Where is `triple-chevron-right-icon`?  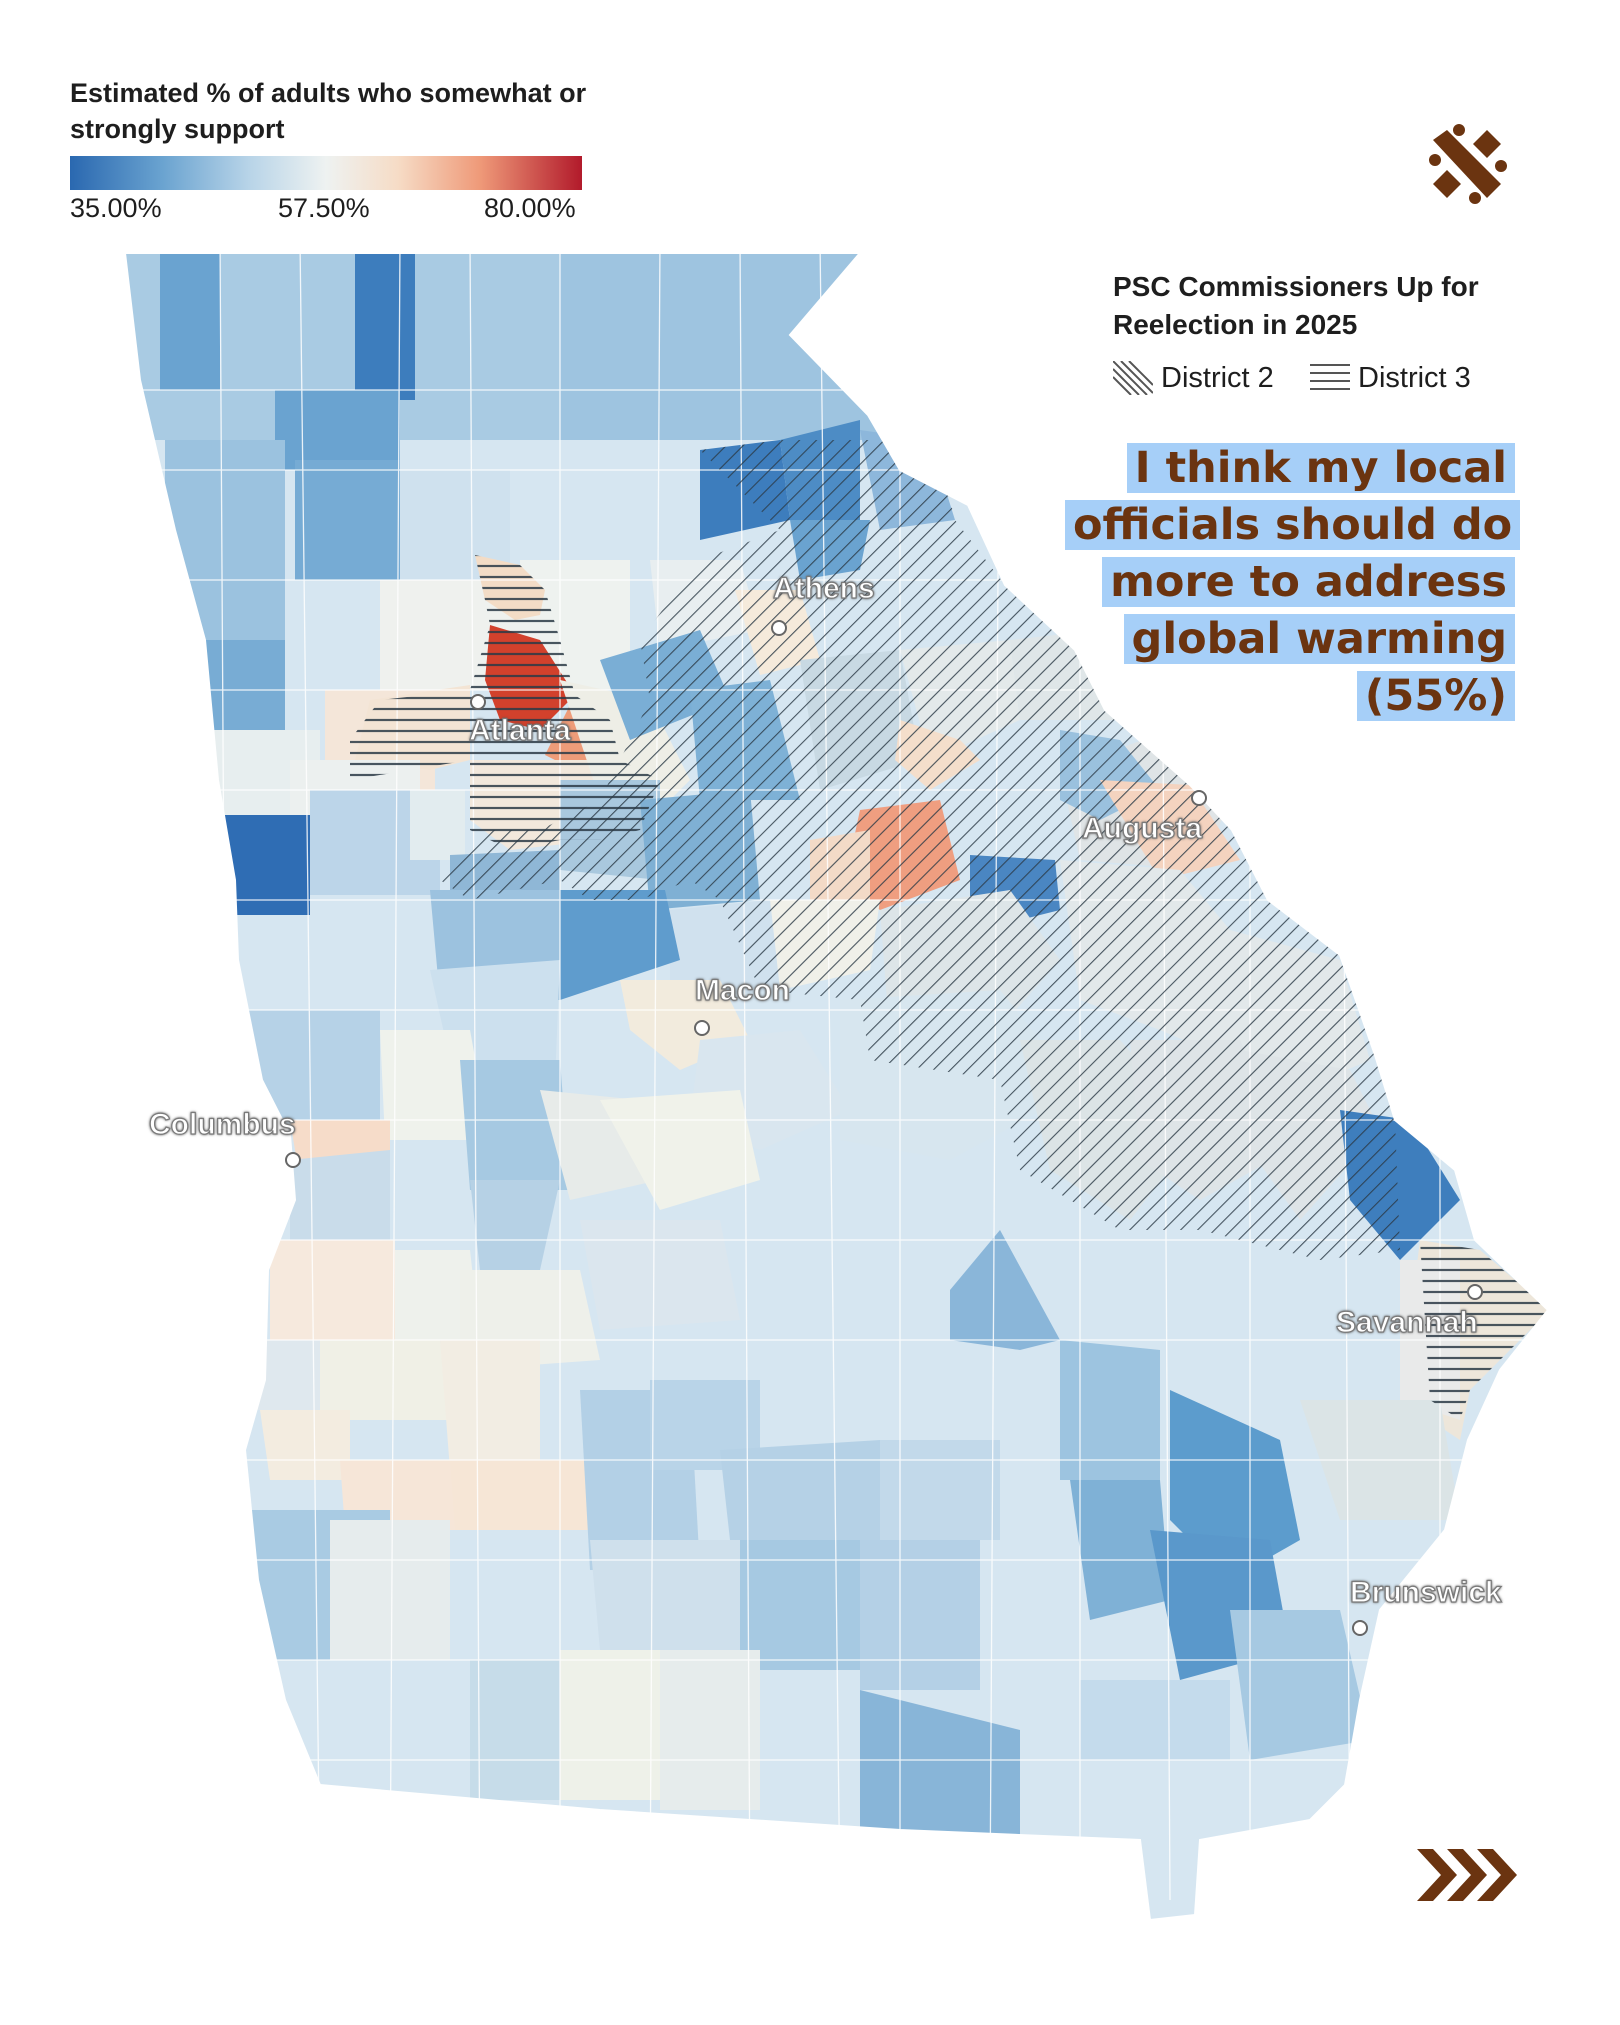
triple-chevron-right-icon is located at coordinates (1468, 1877).